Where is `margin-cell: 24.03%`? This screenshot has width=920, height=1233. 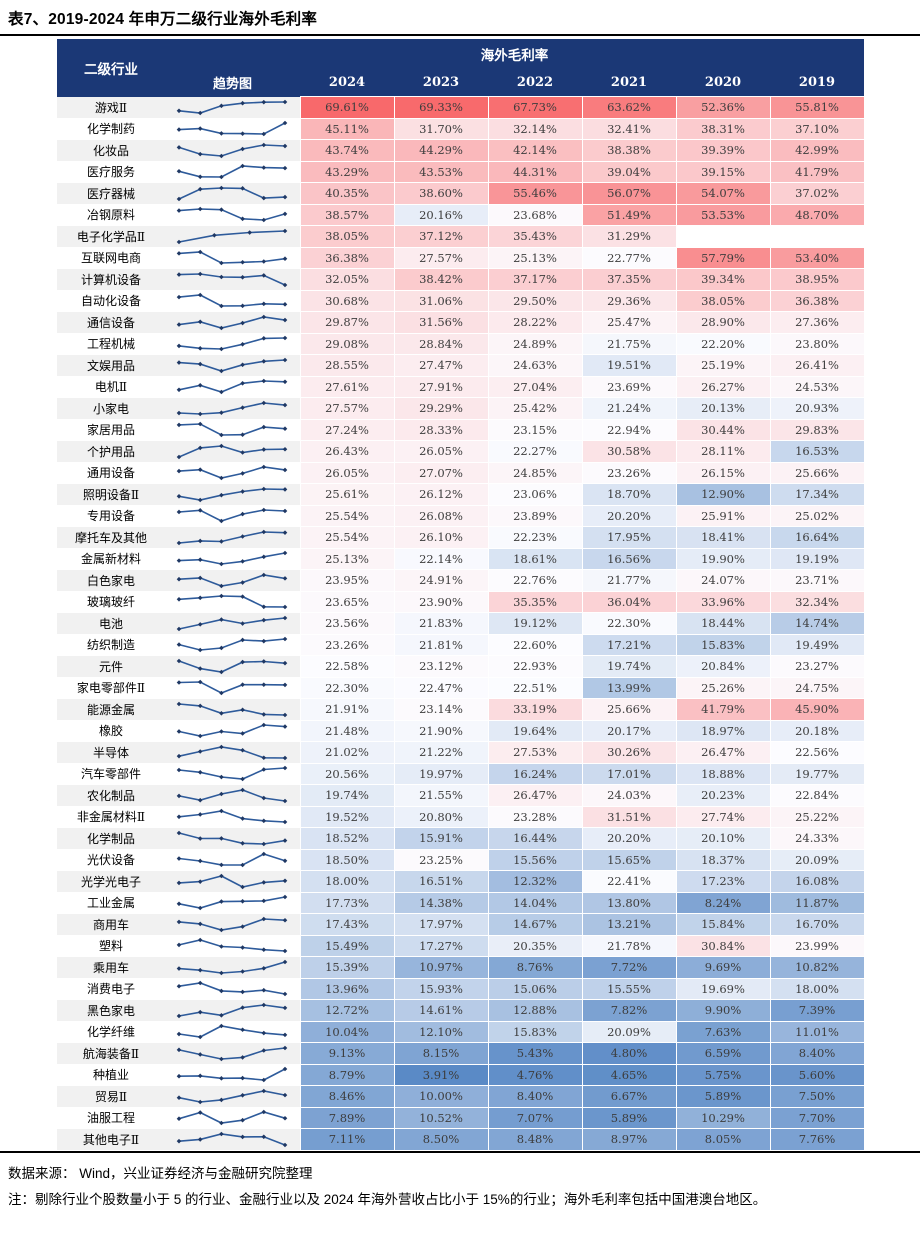 margin-cell: 24.03% is located at coordinates (629, 795).